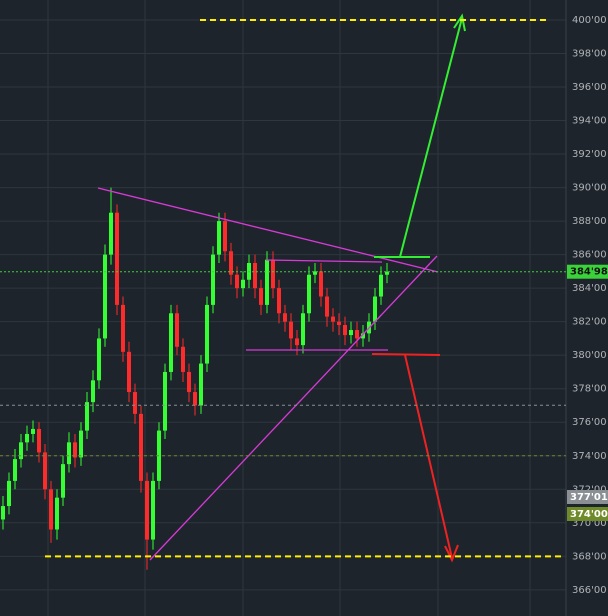  What do you see at coordinates (589, 154) in the screenshot?
I see `y-tick-label: 392'00` at bounding box center [589, 154].